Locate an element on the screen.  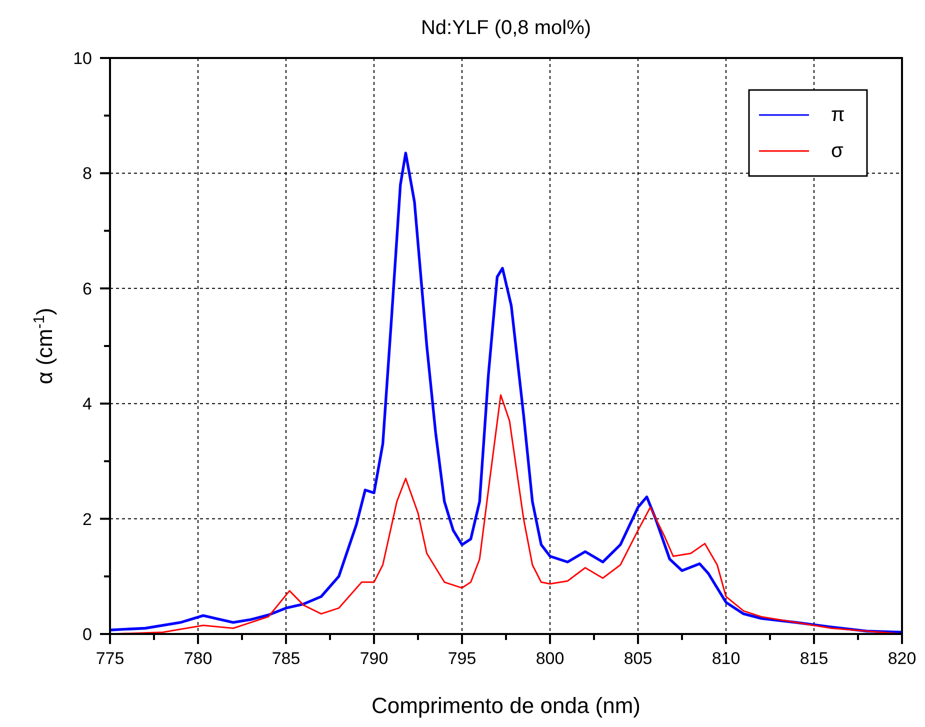
chart-title: Nd:YLF (0,8 mol%) is located at coordinates (506, 28).